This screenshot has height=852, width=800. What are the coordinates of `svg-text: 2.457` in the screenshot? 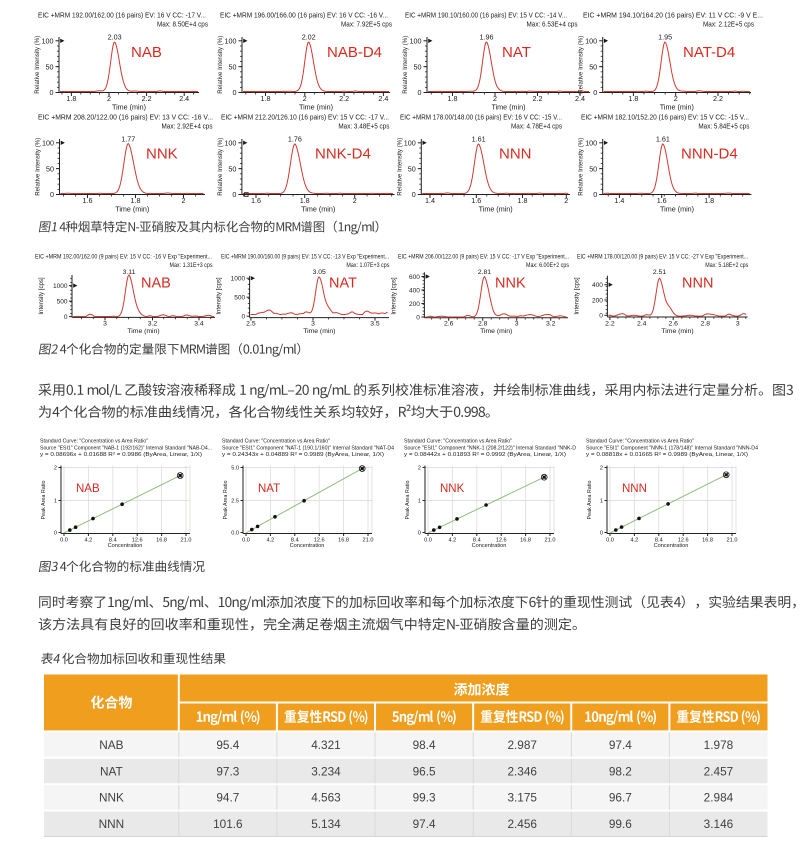 It's located at (719, 771).